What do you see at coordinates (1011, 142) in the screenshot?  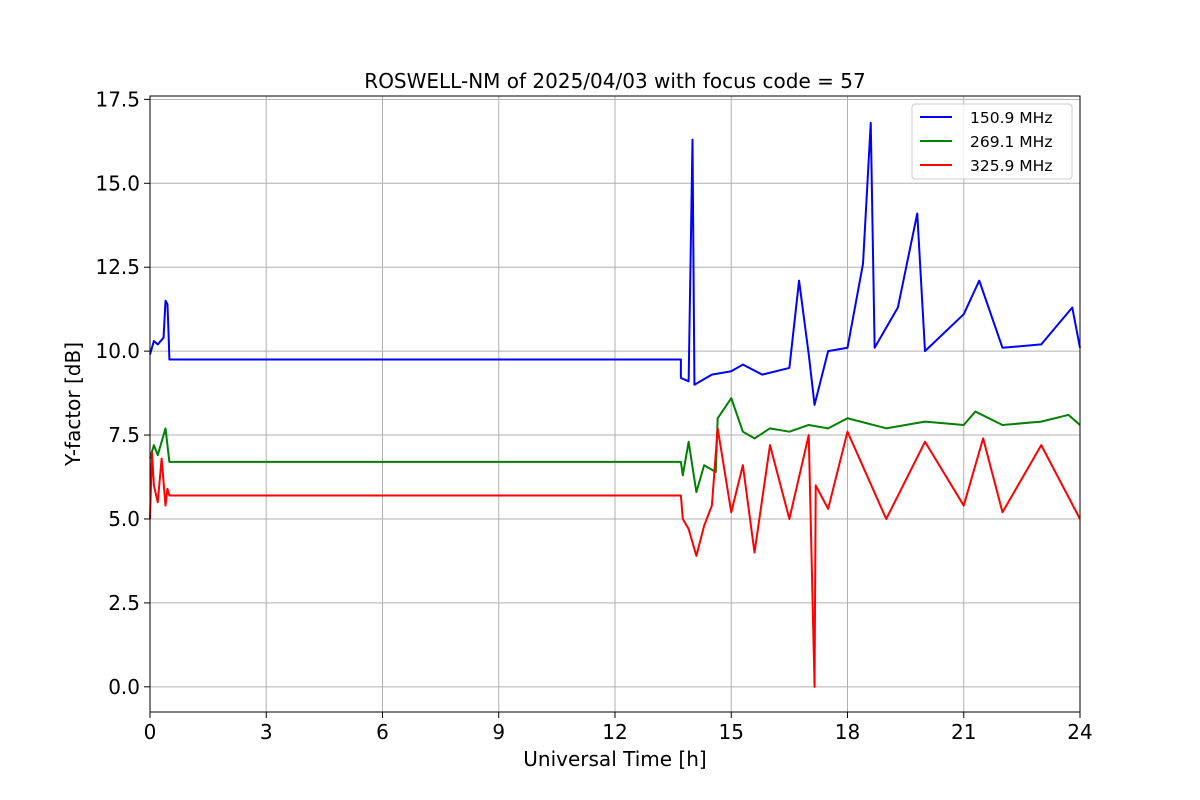 I see `legend-label: 269.1 MHz` at bounding box center [1011, 142].